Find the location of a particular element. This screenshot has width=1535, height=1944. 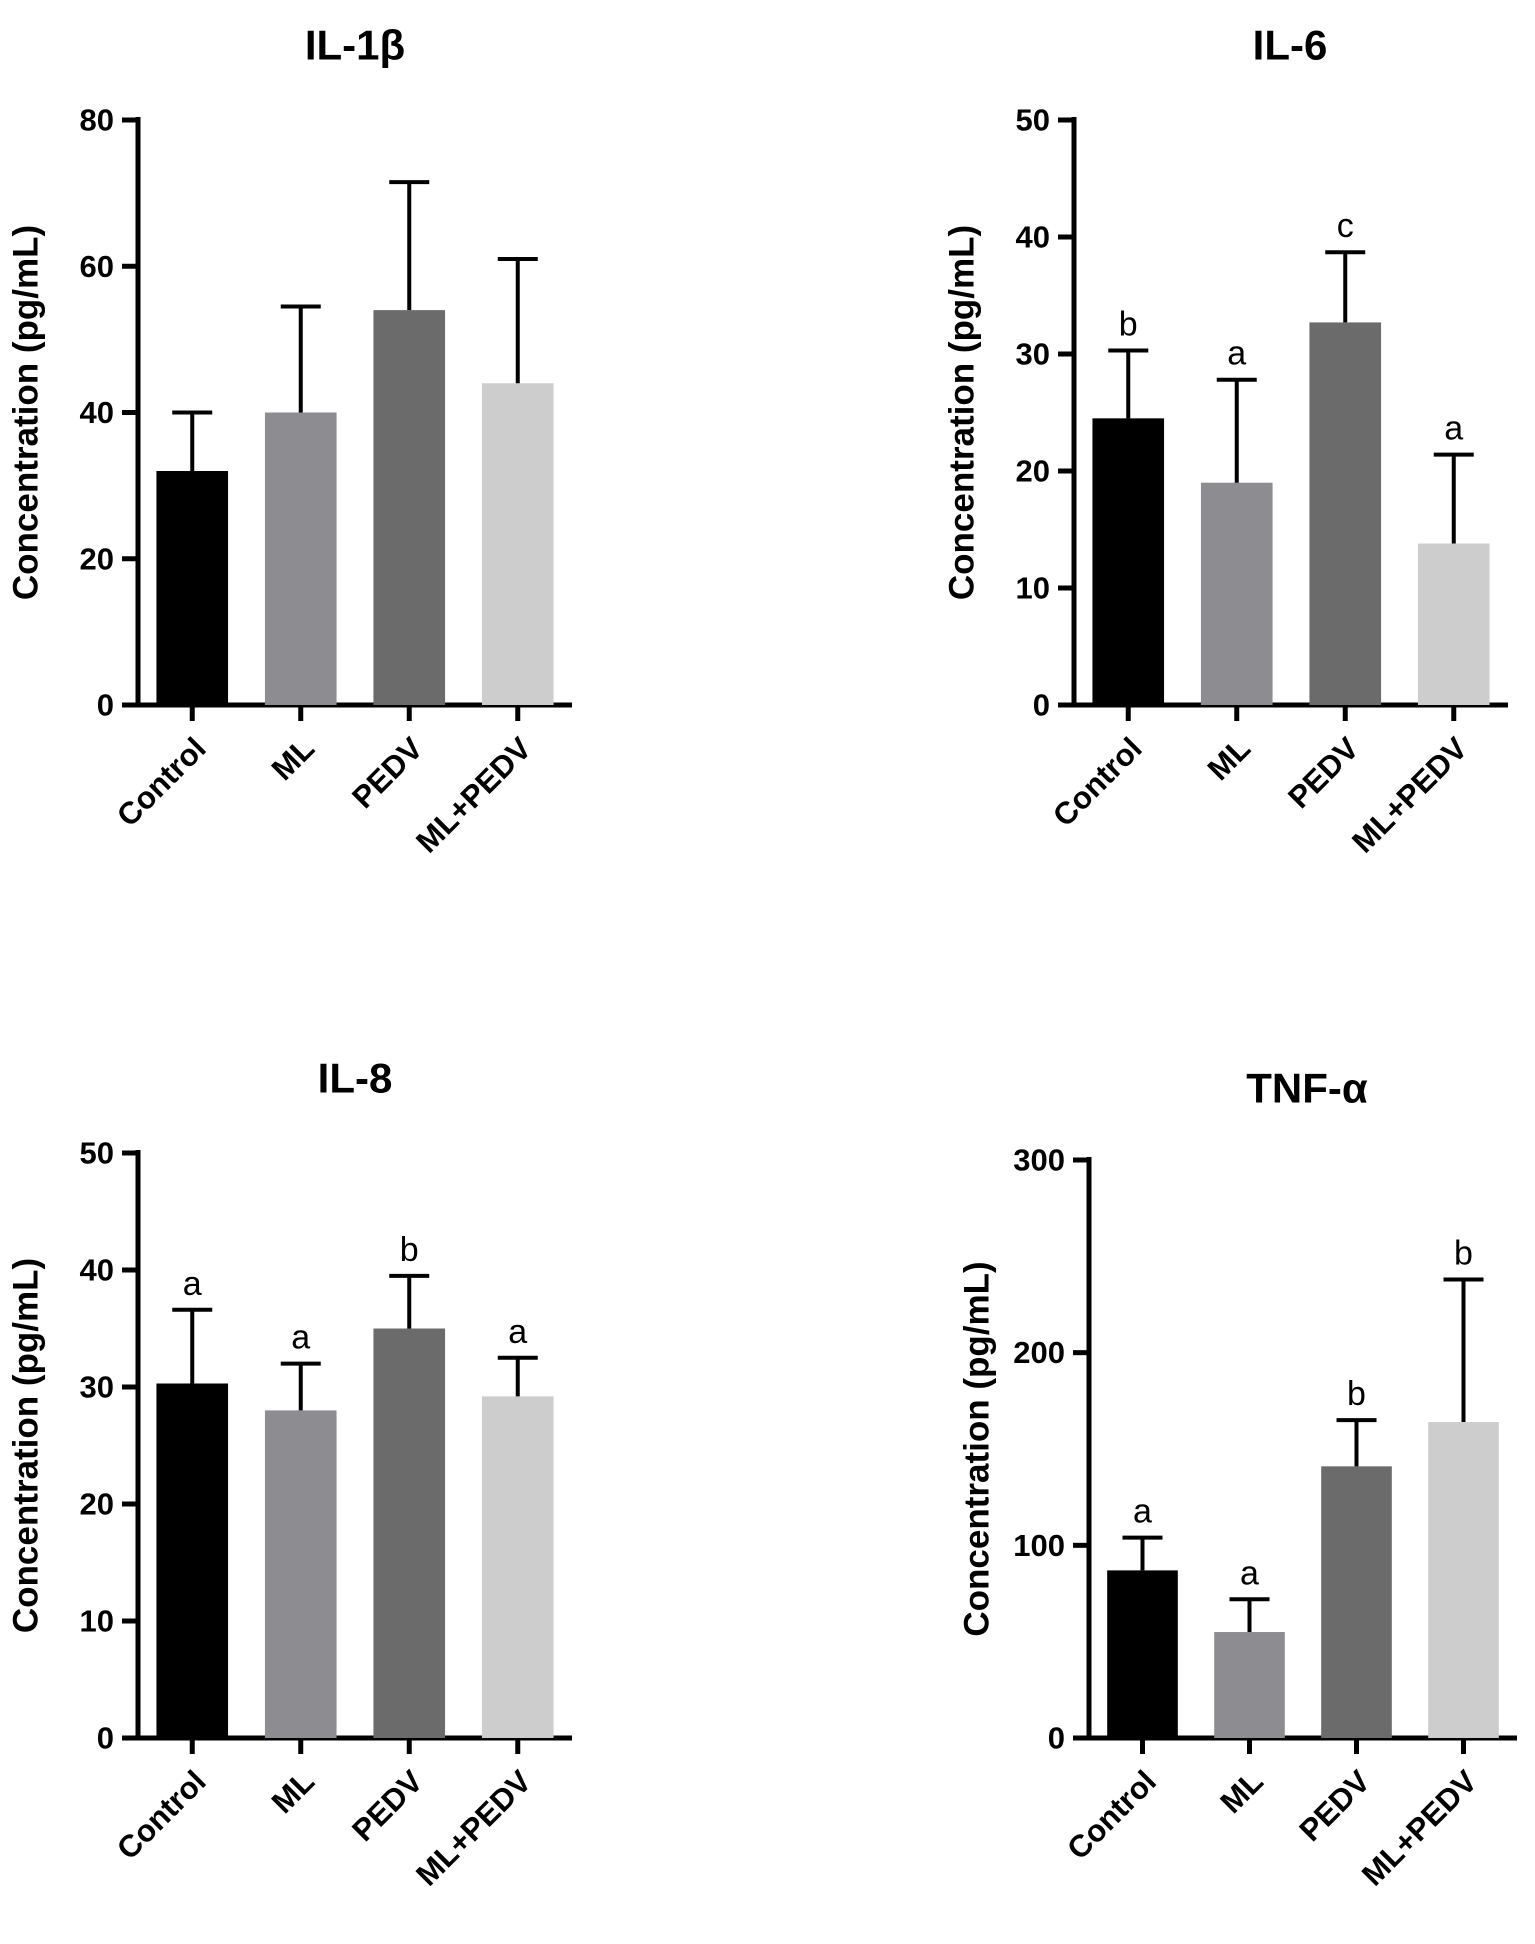

y-tick-label: 80 is located at coordinates (97, 120).